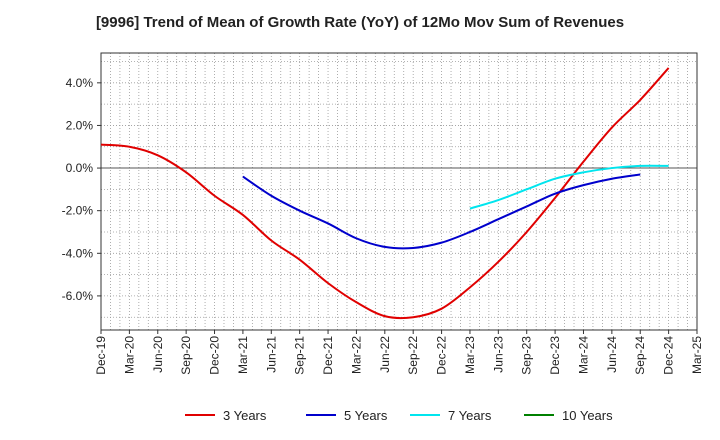  Describe the element at coordinates (158, 354) in the screenshot. I see `x-tick-label: Jun-20` at that location.